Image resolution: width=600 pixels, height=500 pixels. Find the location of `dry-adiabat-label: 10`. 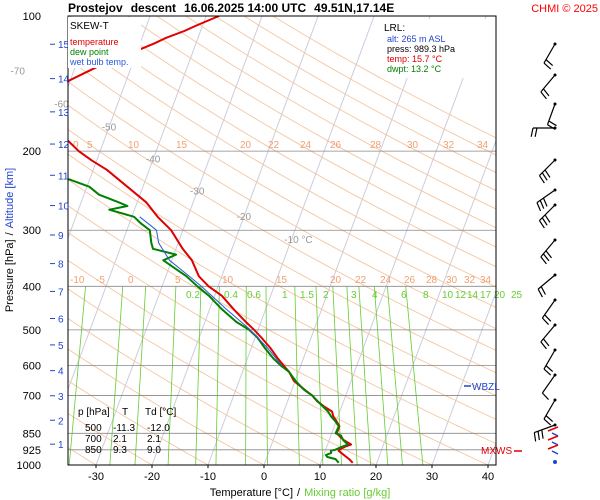

dry-adiabat-label: 10 is located at coordinates (228, 280).